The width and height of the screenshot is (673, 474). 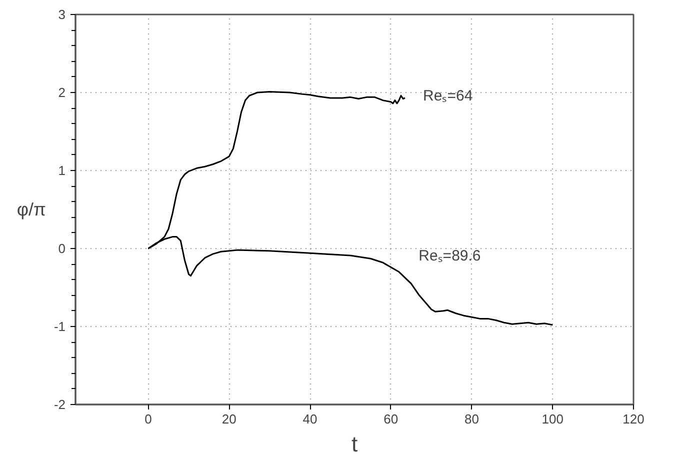 What do you see at coordinates (62, 92) in the screenshot?
I see `y-tick-label: 2` at bounding box center [62, 92].